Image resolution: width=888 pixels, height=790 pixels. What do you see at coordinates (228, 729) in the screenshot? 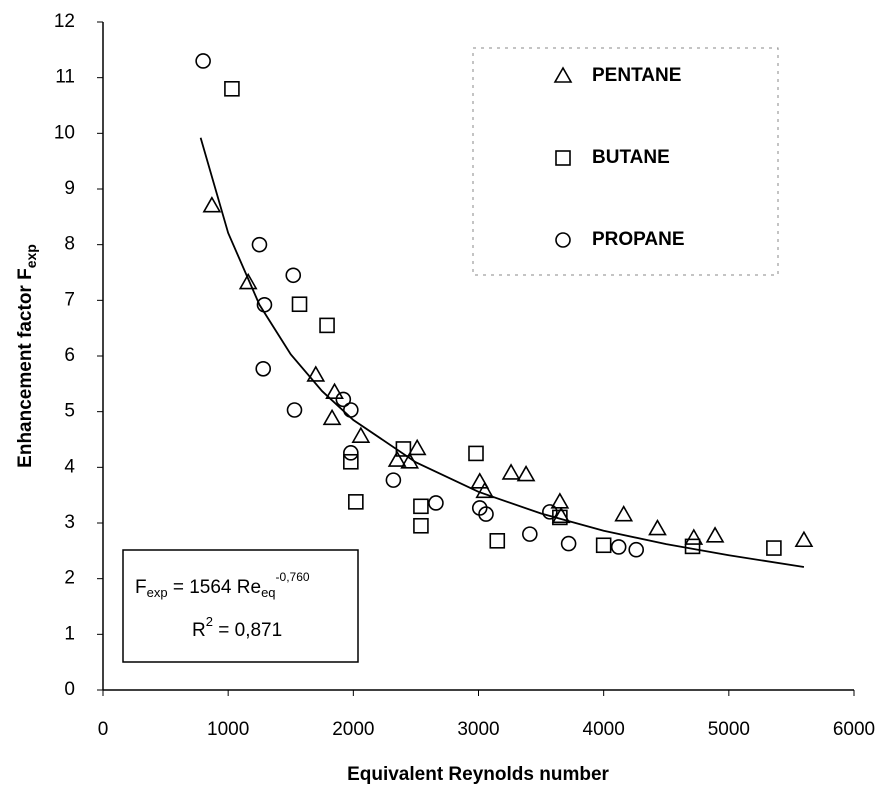
I see `x-tick-label: 1000` at bounding box center [228, 729].